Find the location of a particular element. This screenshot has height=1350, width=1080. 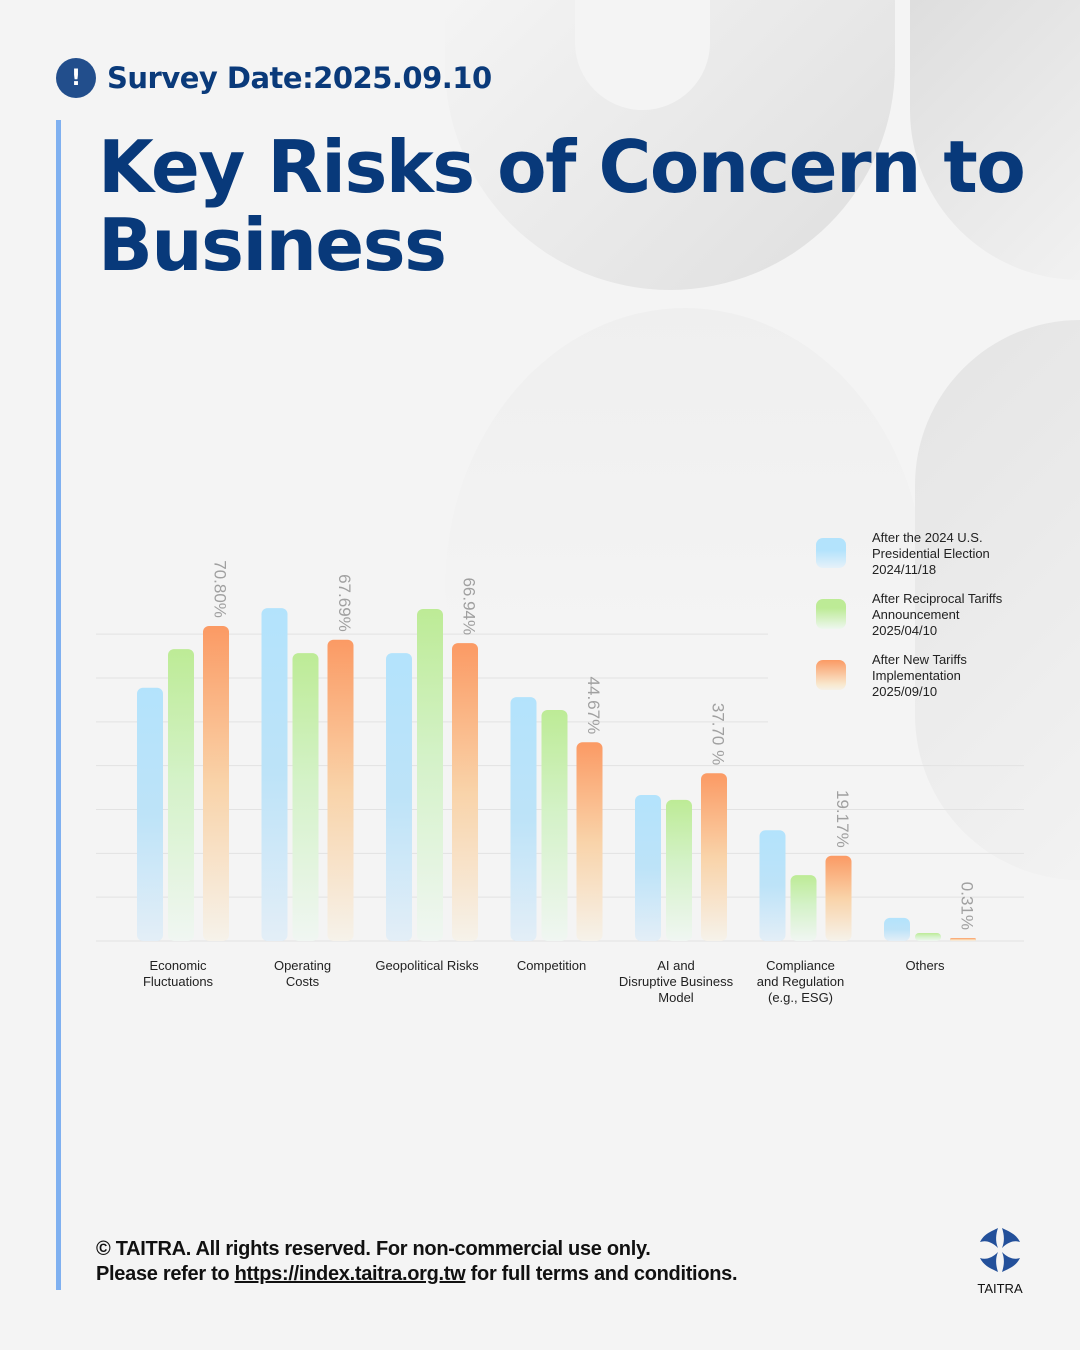

taitra-logo: TAITRA is located at coordinates (1000, 1261).